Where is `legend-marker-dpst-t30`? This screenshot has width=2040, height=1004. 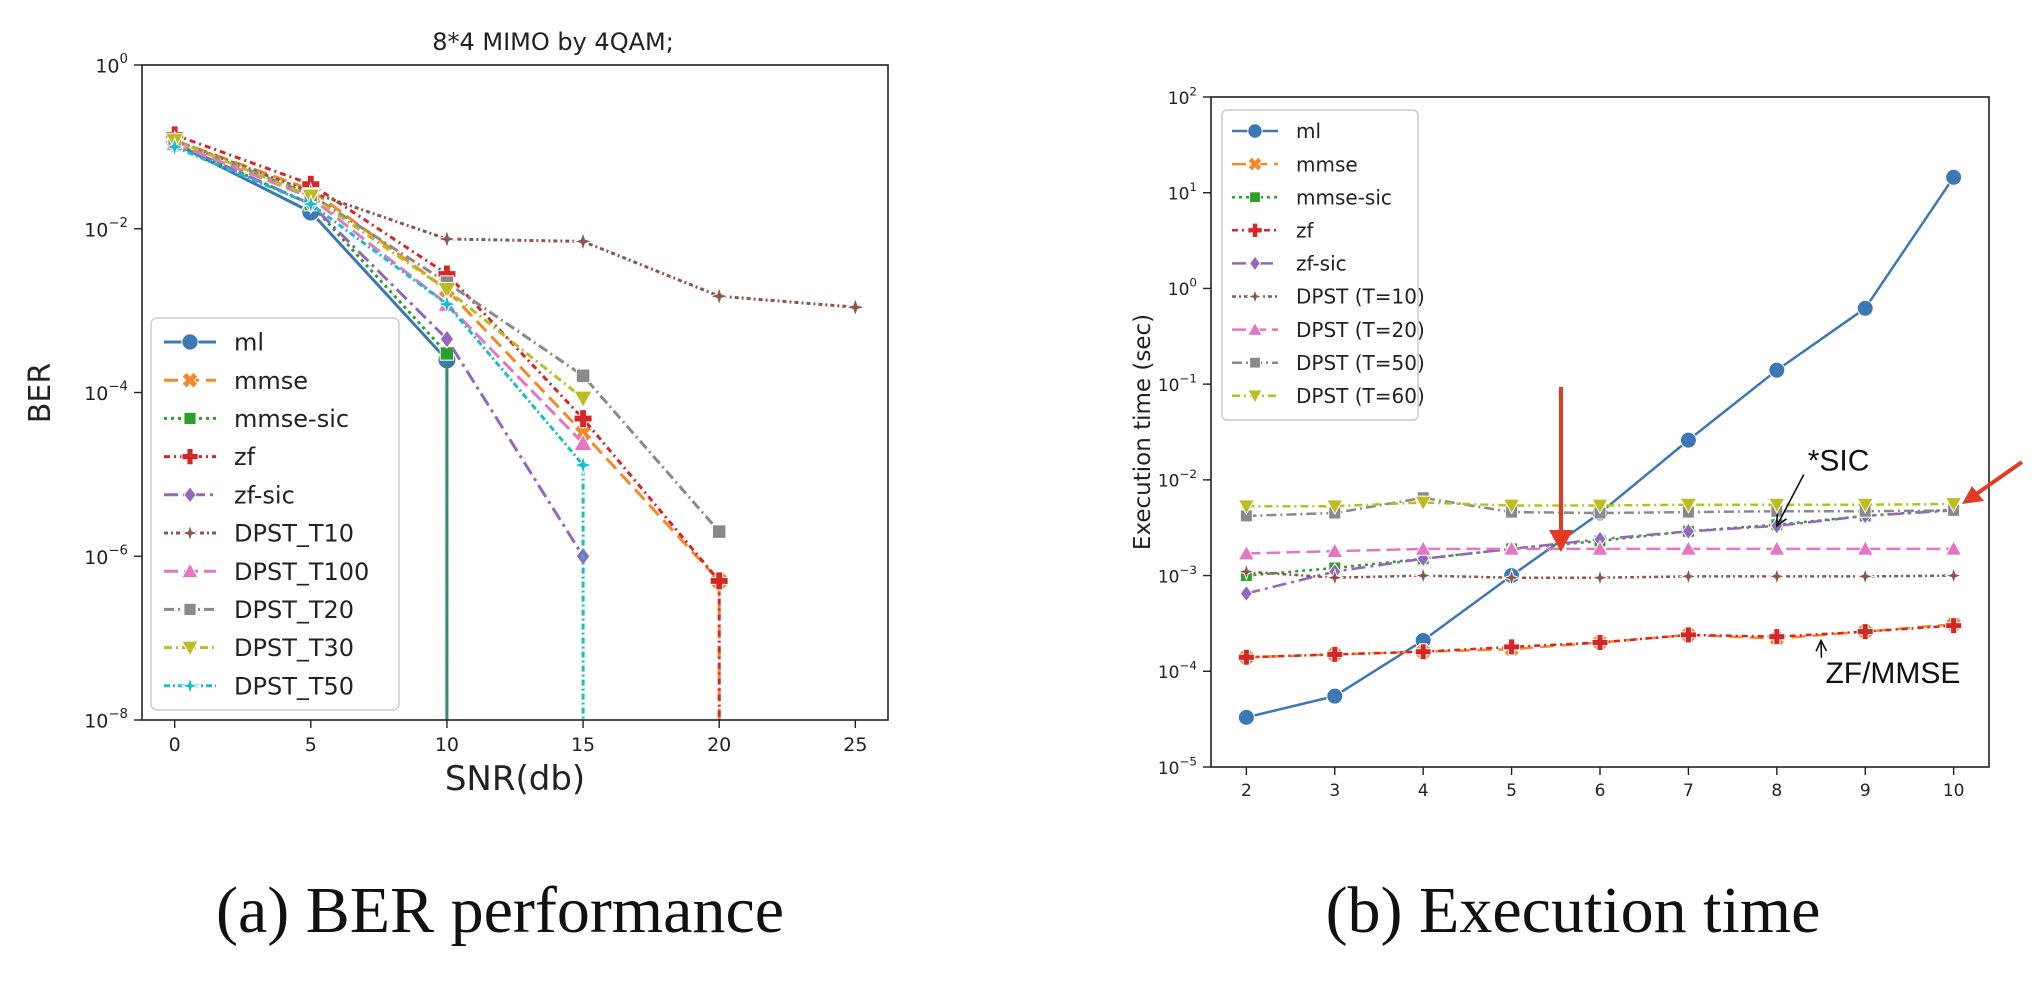
legend-marker-dpst-t30 is located at coordinates (190, 648).